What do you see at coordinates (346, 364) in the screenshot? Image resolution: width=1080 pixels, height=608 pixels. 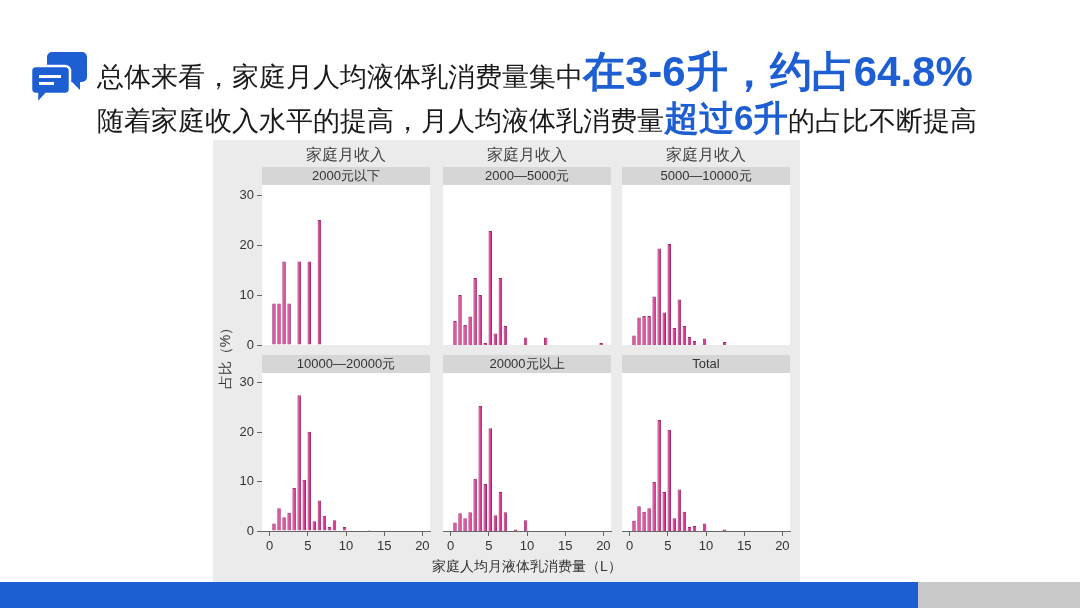 I see `chart-subtitle: 10000—20000元` at bounding box center [346, 364].